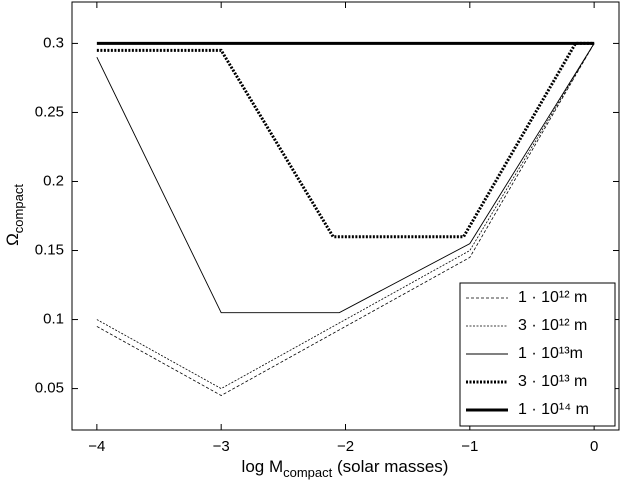 The image size is (620, 489). I want to click on x-tick-label: −4, so click(96, 446).